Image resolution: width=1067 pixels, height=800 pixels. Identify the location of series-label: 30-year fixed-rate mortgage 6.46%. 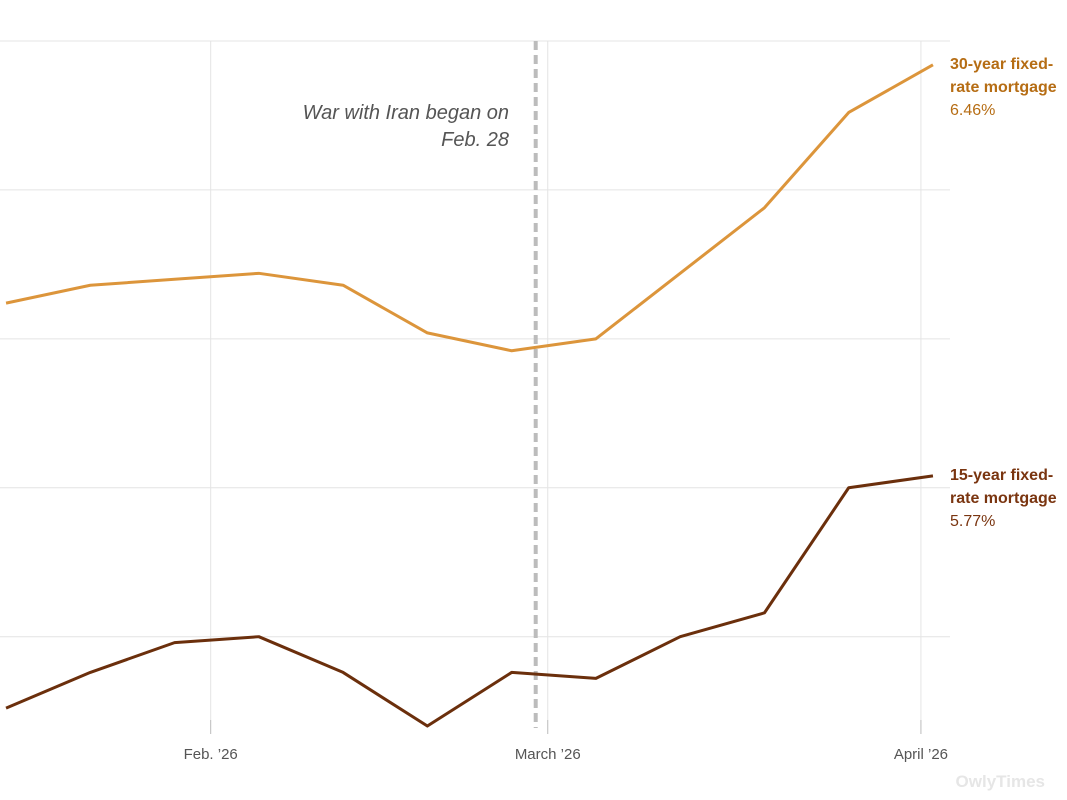
(1005, 87).